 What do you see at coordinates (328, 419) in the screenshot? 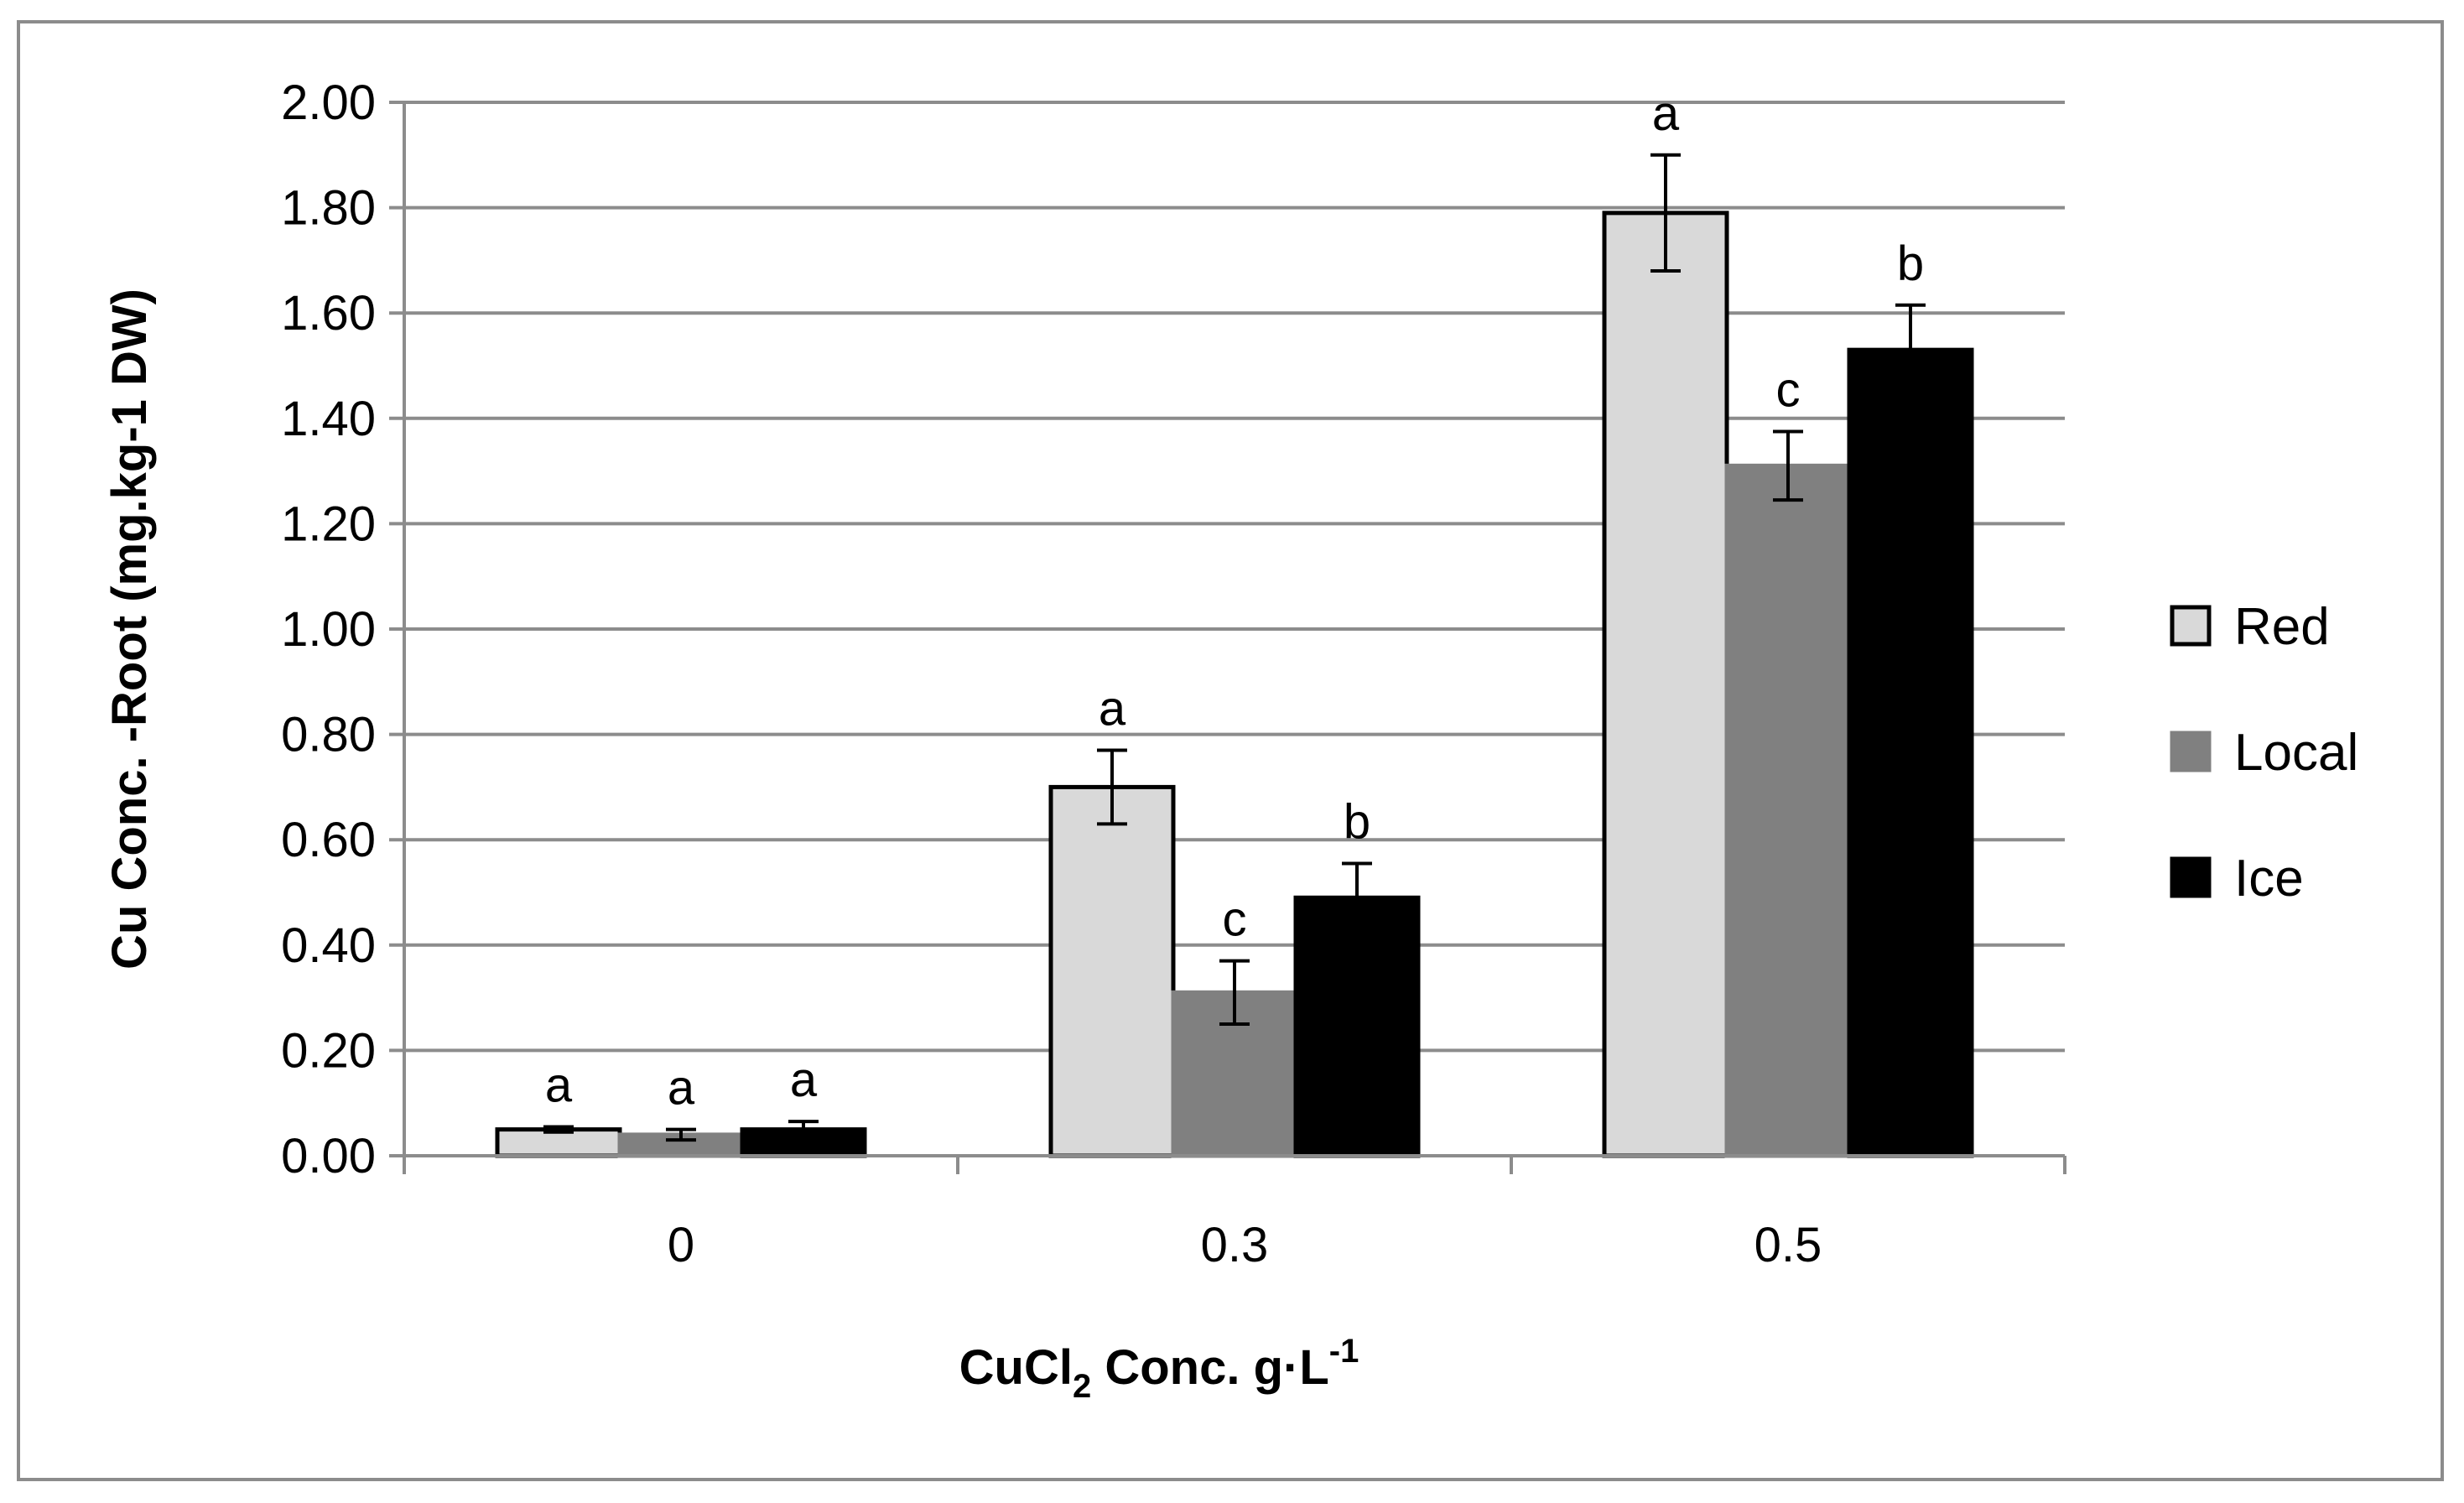
I see `y-tick-label: 1.40` at bounding box center [328, 419].